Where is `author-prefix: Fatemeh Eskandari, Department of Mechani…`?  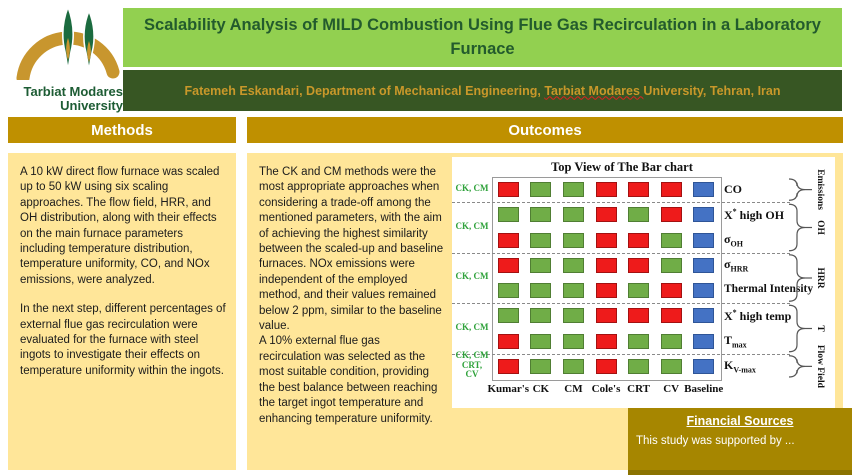 author-prefix: Fatemeh Eskandari, Department of Mechani… is located at coordinates (364, 90).